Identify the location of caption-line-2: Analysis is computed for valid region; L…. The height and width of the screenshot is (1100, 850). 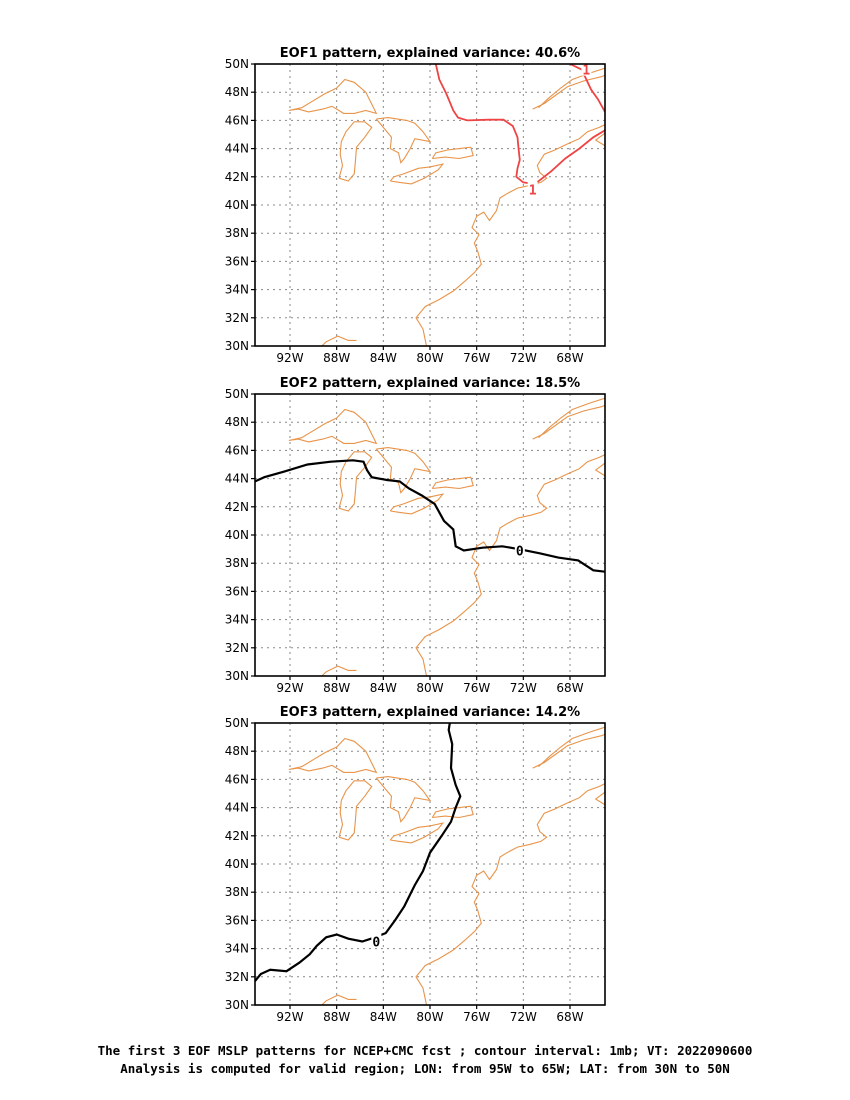
(425, 1068).